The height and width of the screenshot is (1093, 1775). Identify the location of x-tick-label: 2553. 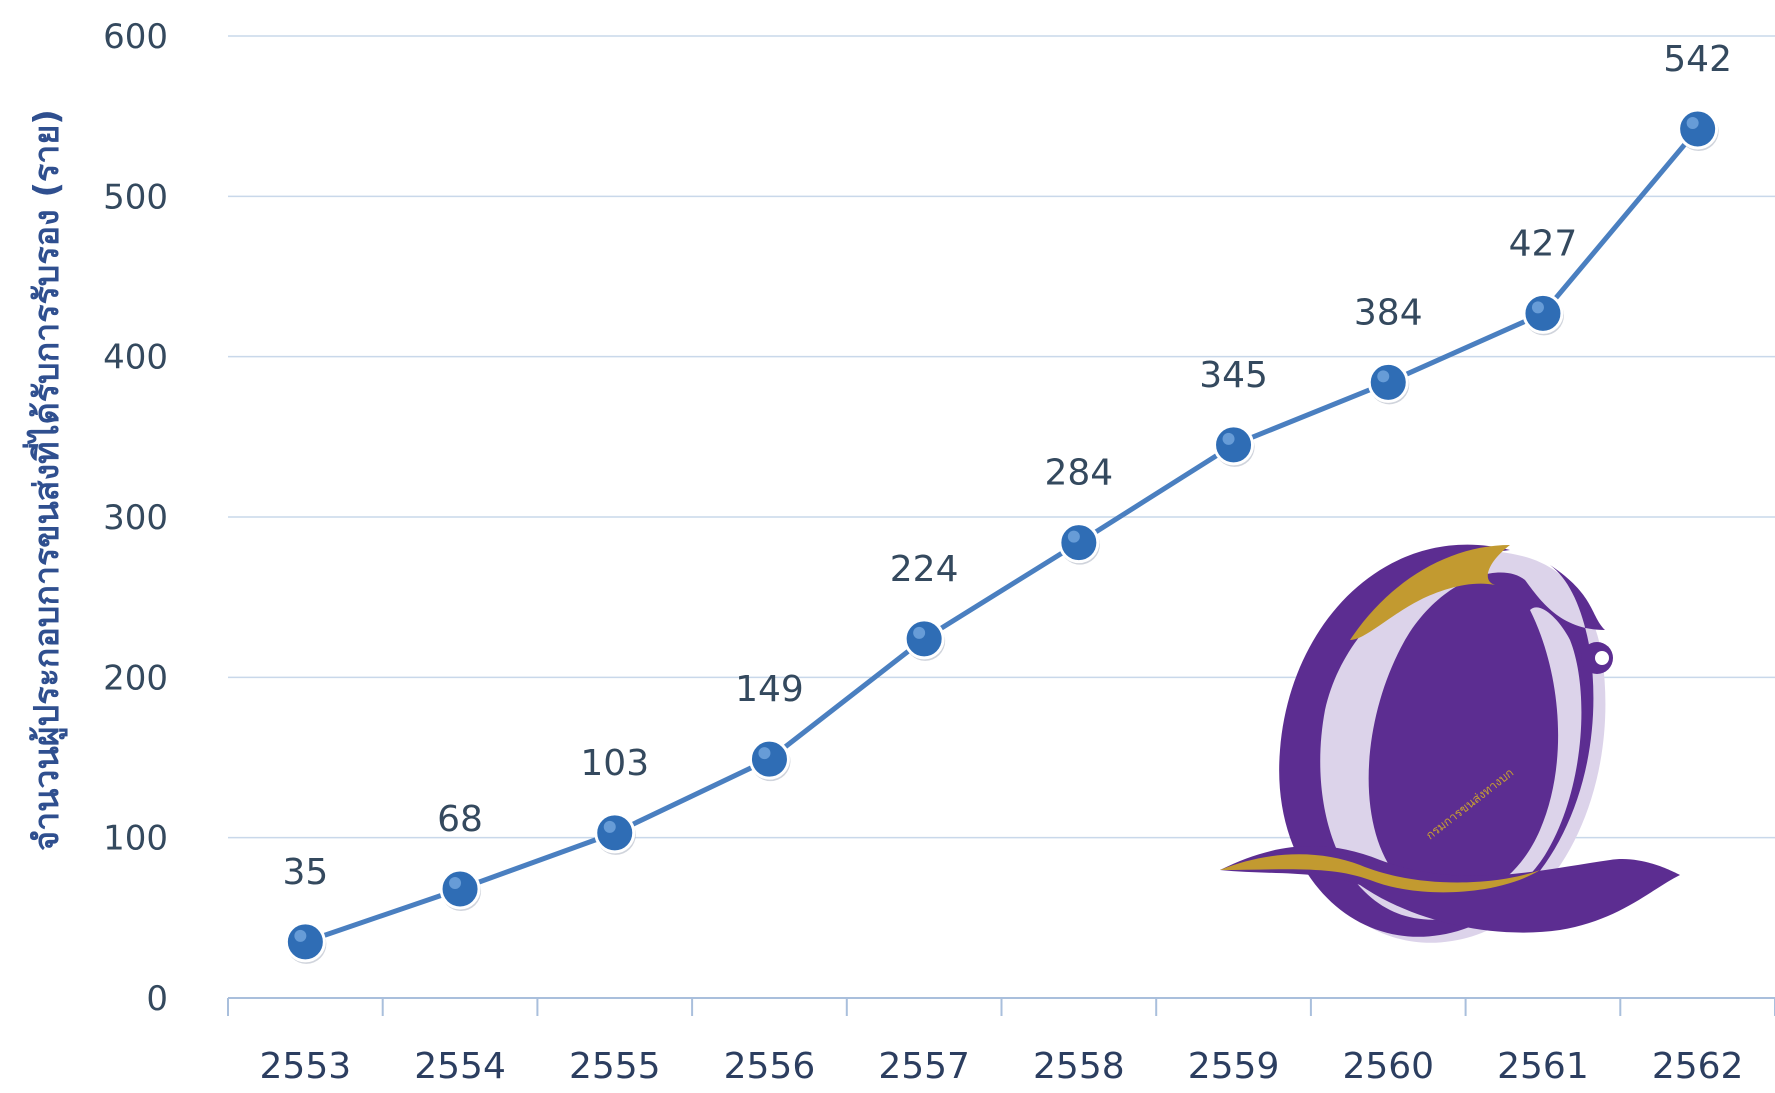
(306, 1066).